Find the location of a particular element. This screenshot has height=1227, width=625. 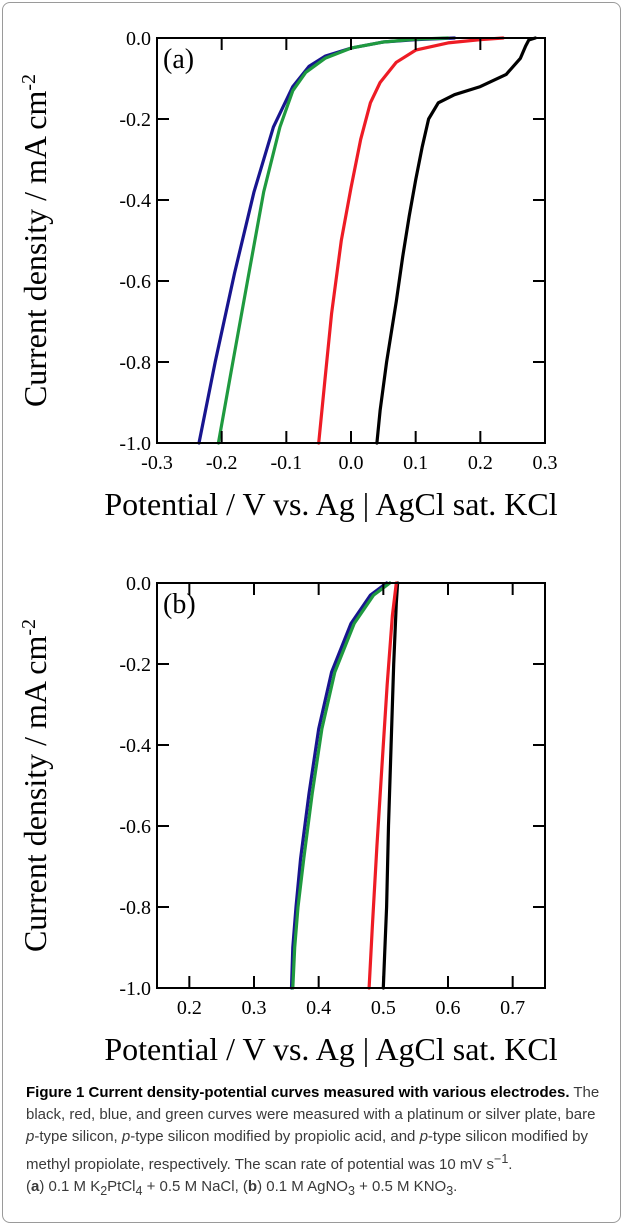

x-tick-label: -0.1 is located at coordinates (286, 463).